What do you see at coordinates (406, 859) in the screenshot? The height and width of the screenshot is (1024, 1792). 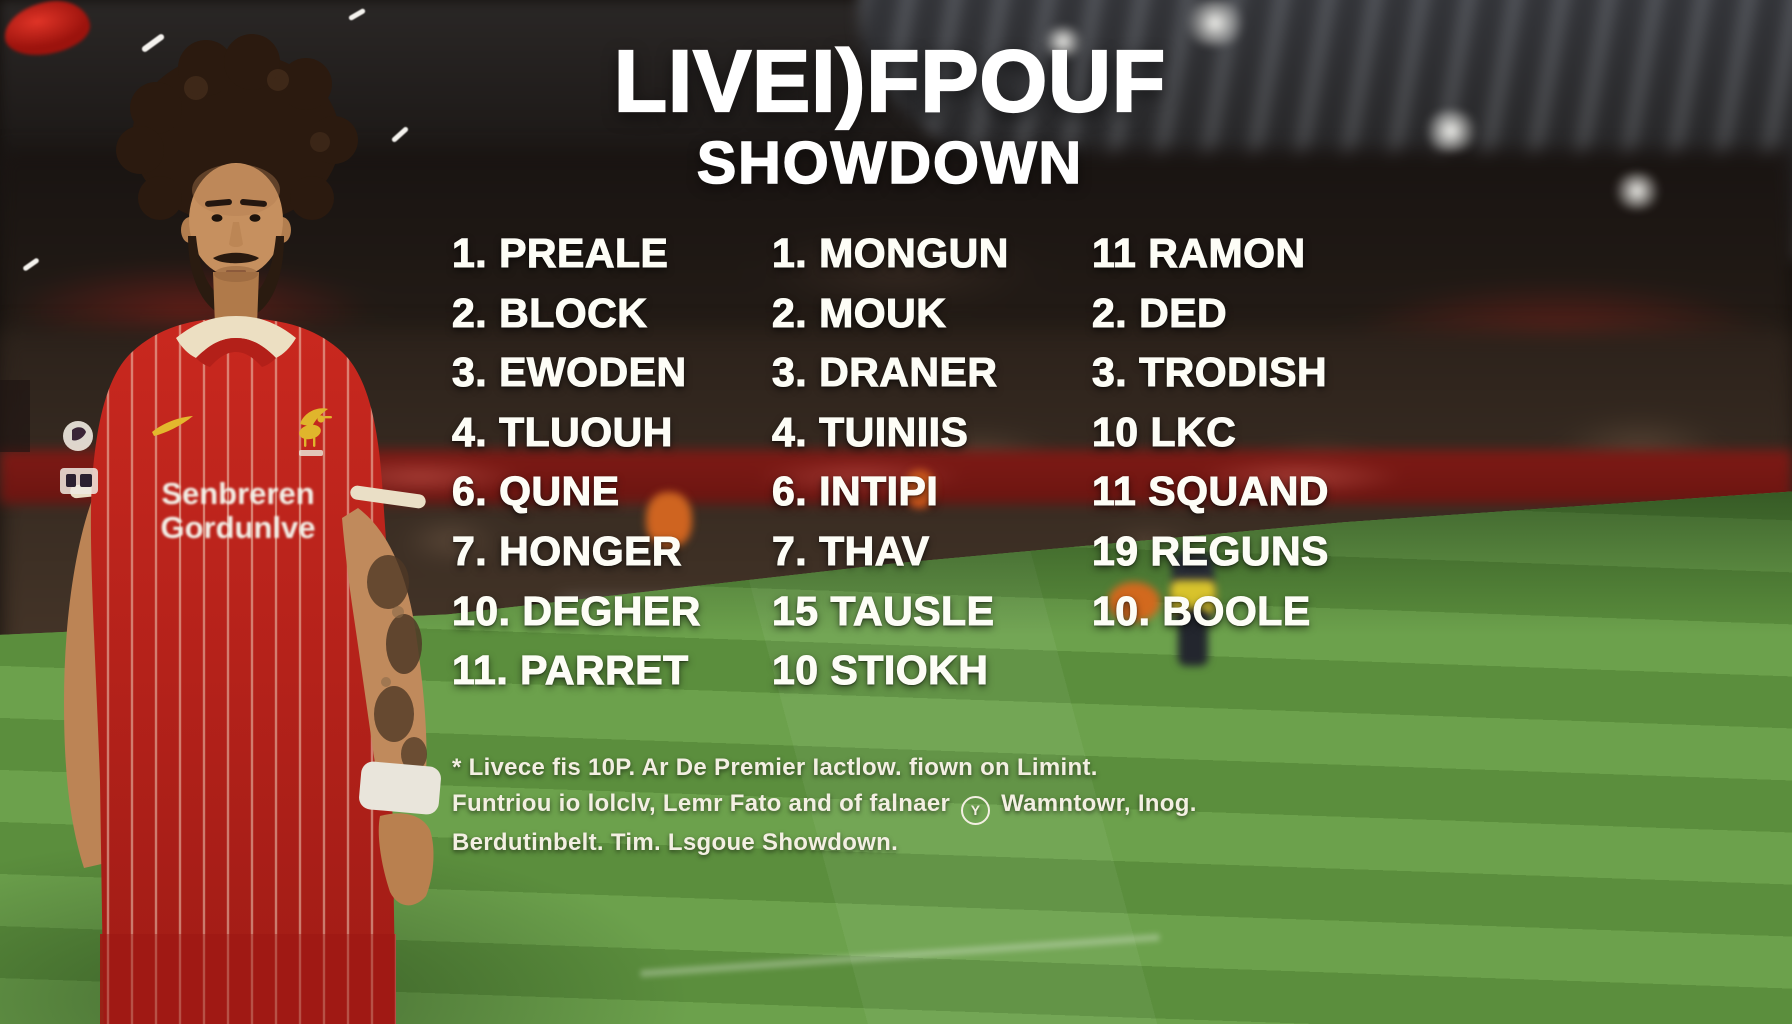 I see `player-hand` at bounding box center [406, 859].